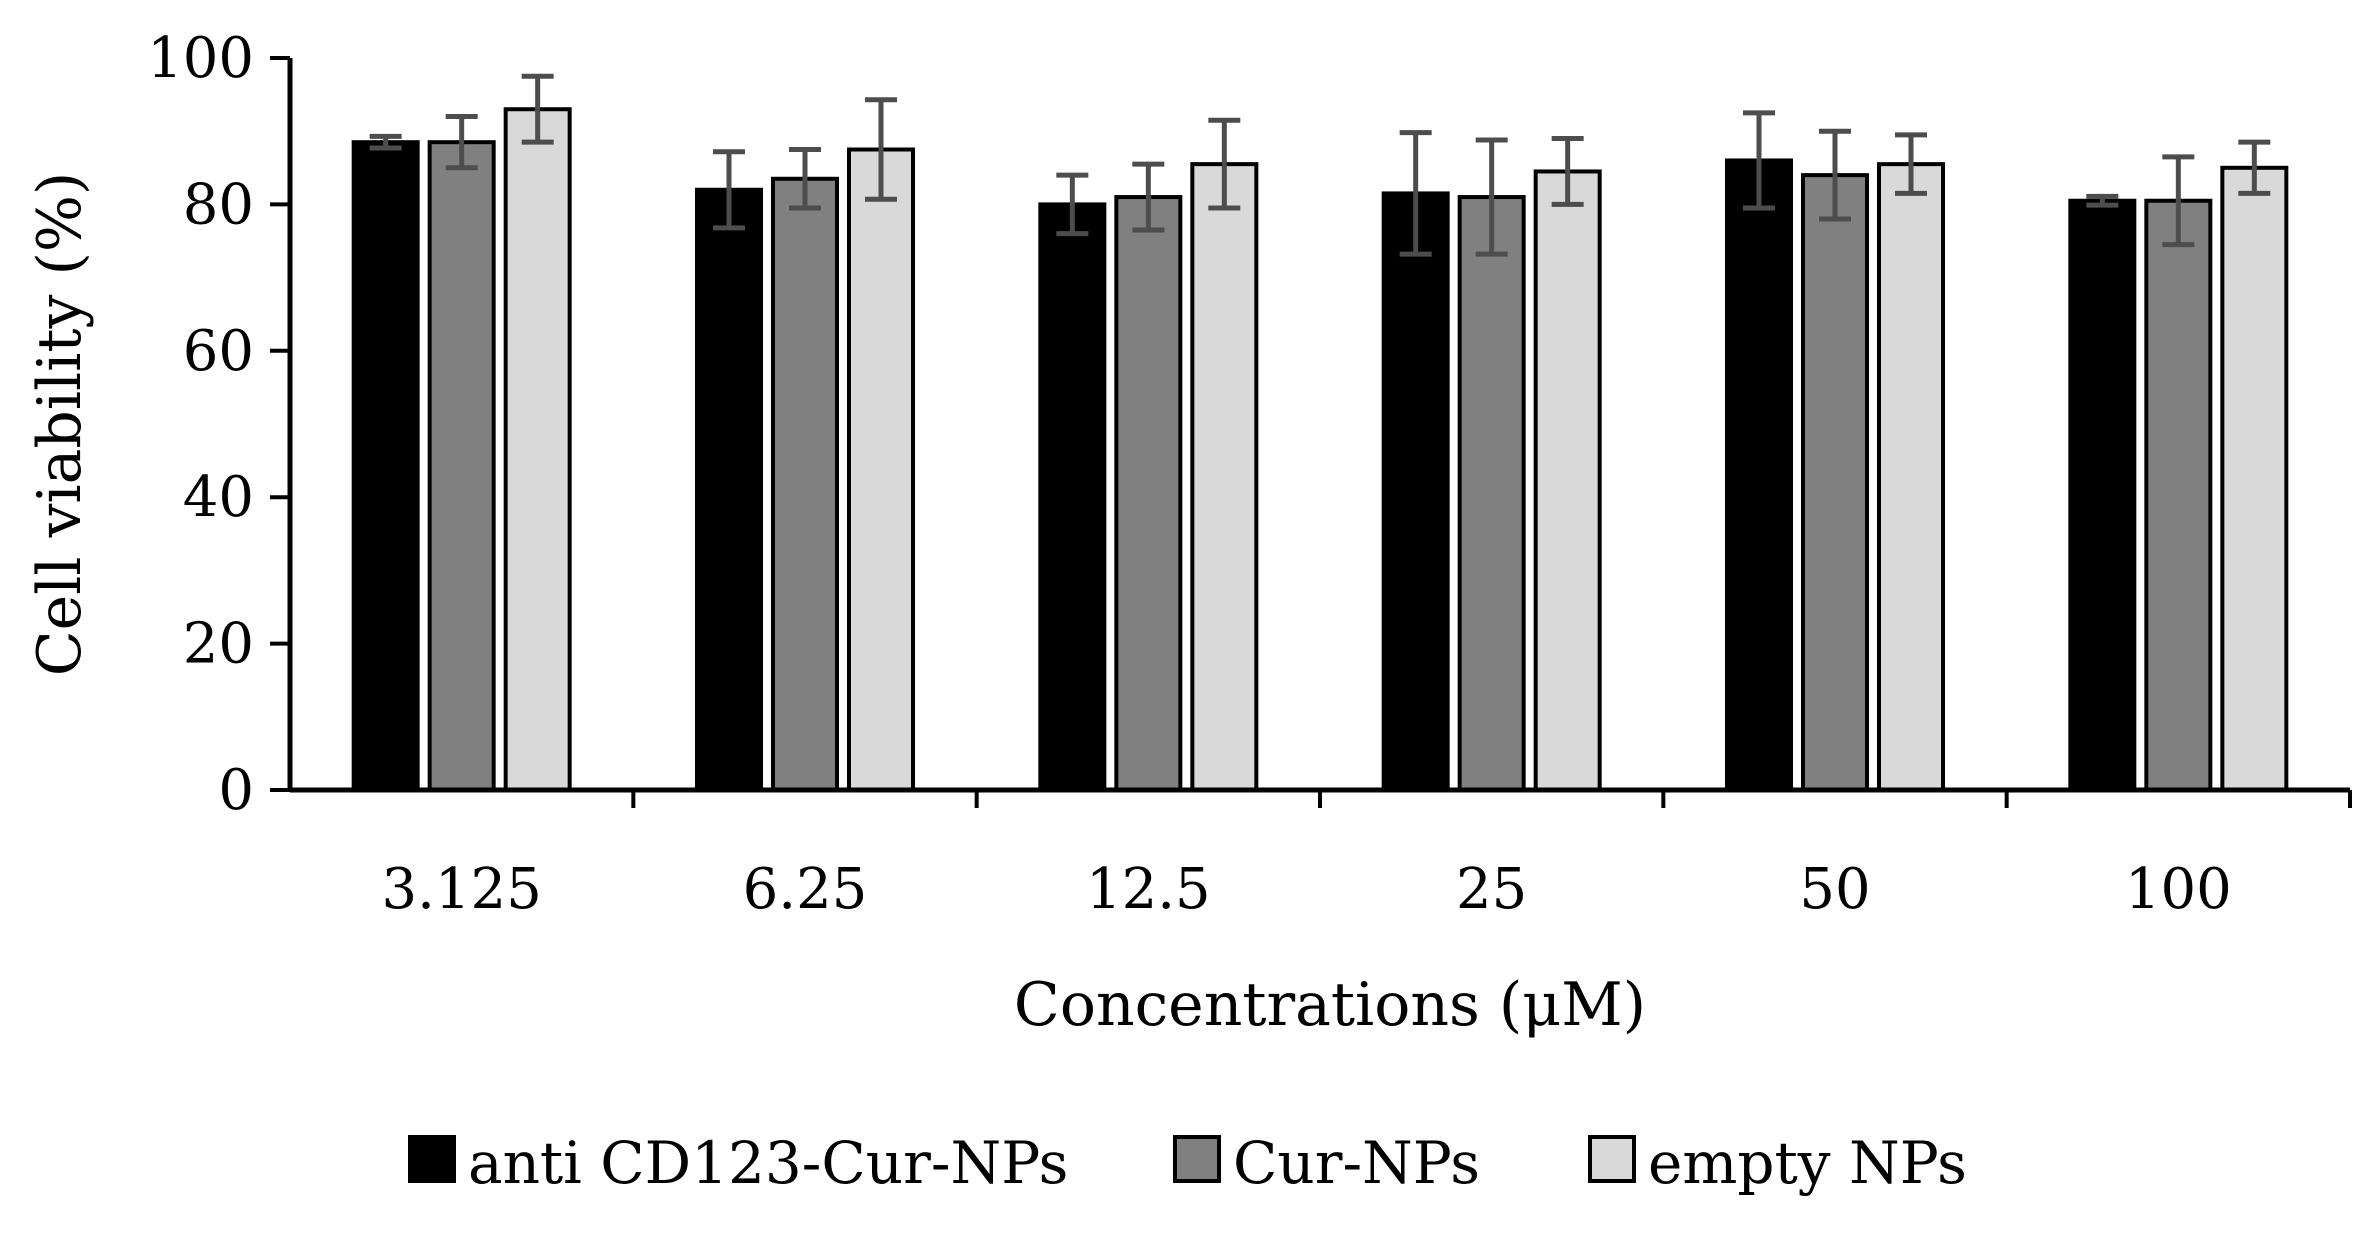 Image resolution: width=2376 pixels, height=1251 pixels. What do you see at coordinates (236, 790) in the screenshot?
I see `y-tick-label: 0` at bounding box center [236, 790].